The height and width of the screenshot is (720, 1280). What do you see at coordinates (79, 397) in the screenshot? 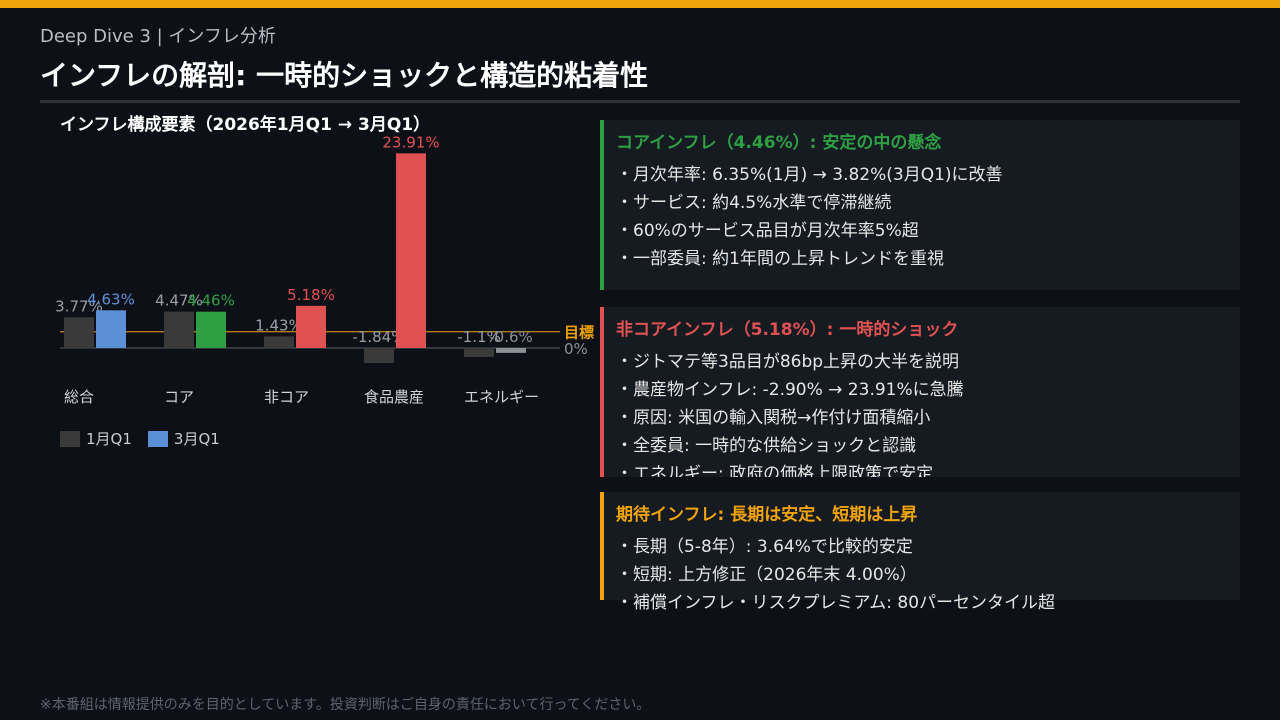
I see `category-label-0: 総合` at bounding box center [79, 397].